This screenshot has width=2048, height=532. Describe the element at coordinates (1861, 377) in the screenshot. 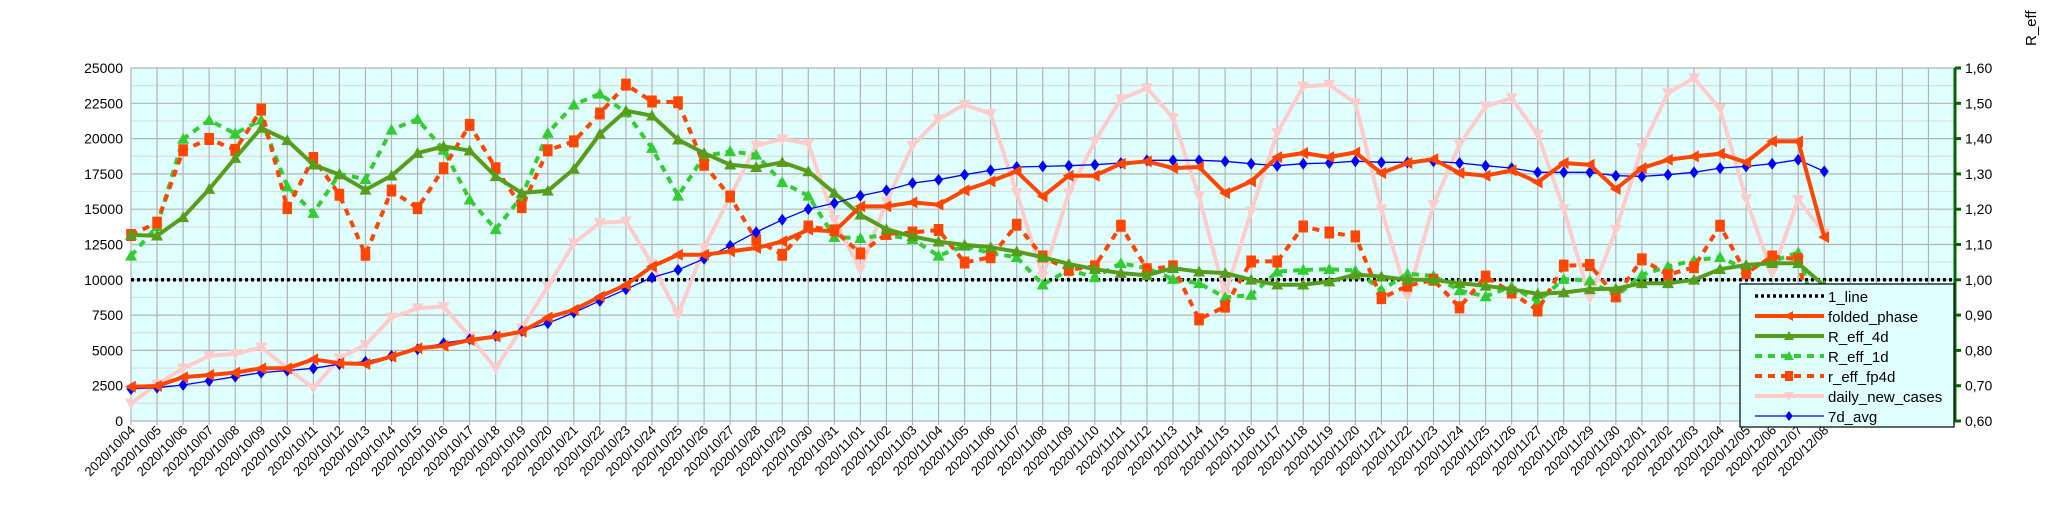

I see `legend-label: r_eff_fp4d` at that location.